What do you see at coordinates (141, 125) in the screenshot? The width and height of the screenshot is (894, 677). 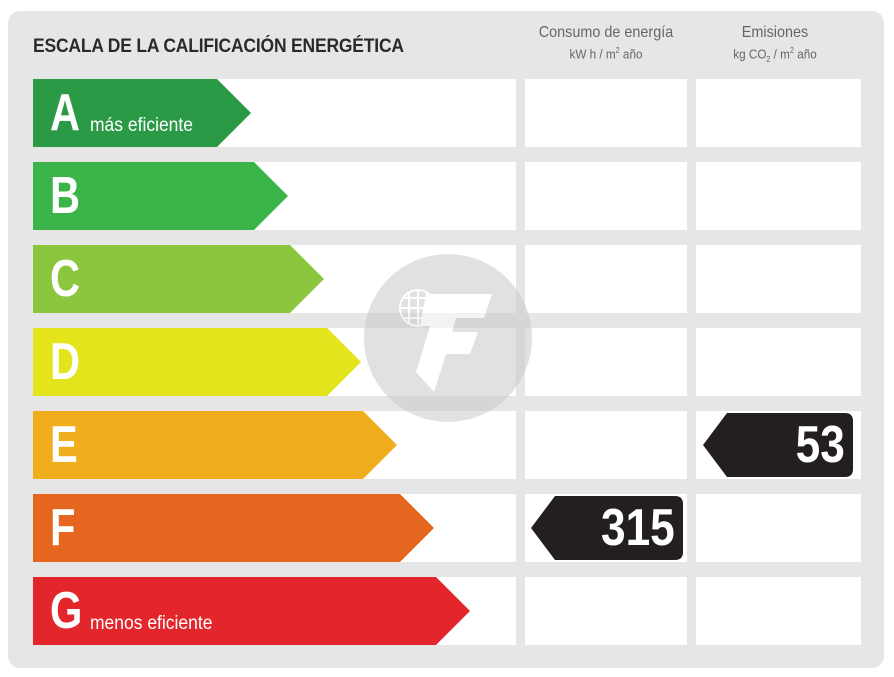 I see `rating-caption: más eficiente` at bounding box center [141, 125].